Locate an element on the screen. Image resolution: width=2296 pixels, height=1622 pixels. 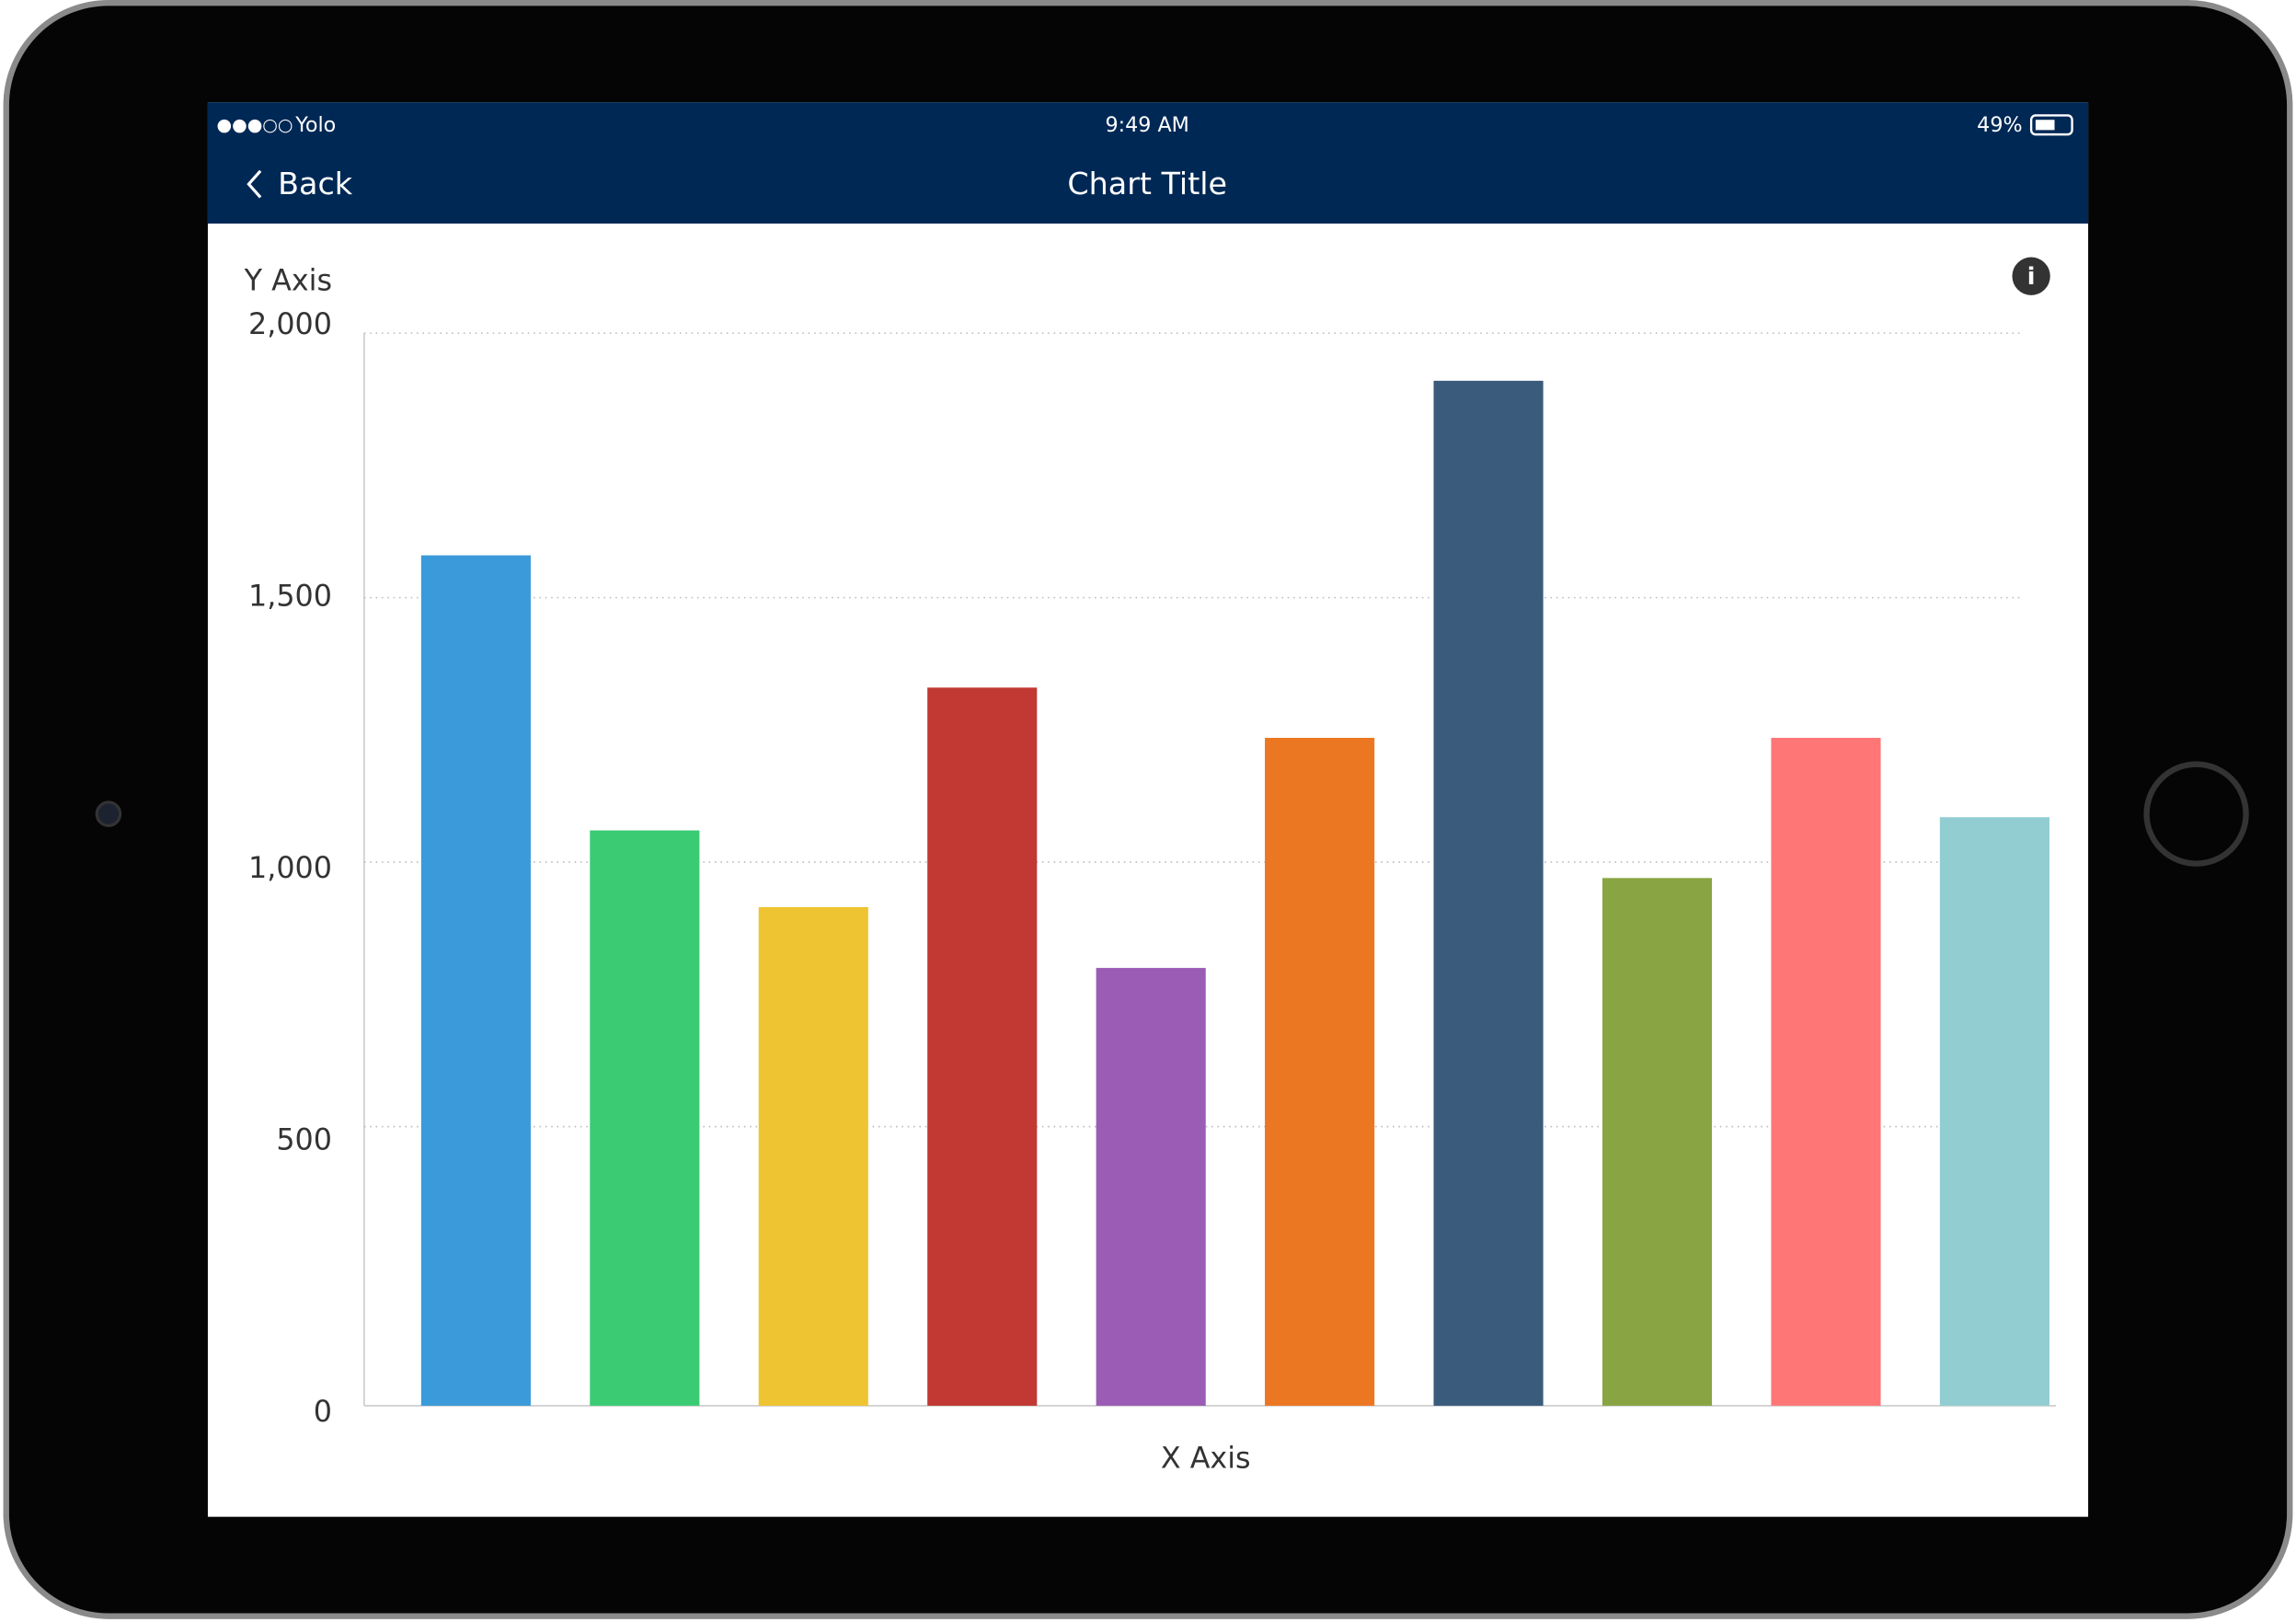
carrier: Yolo is located at coordinates (315, 125).